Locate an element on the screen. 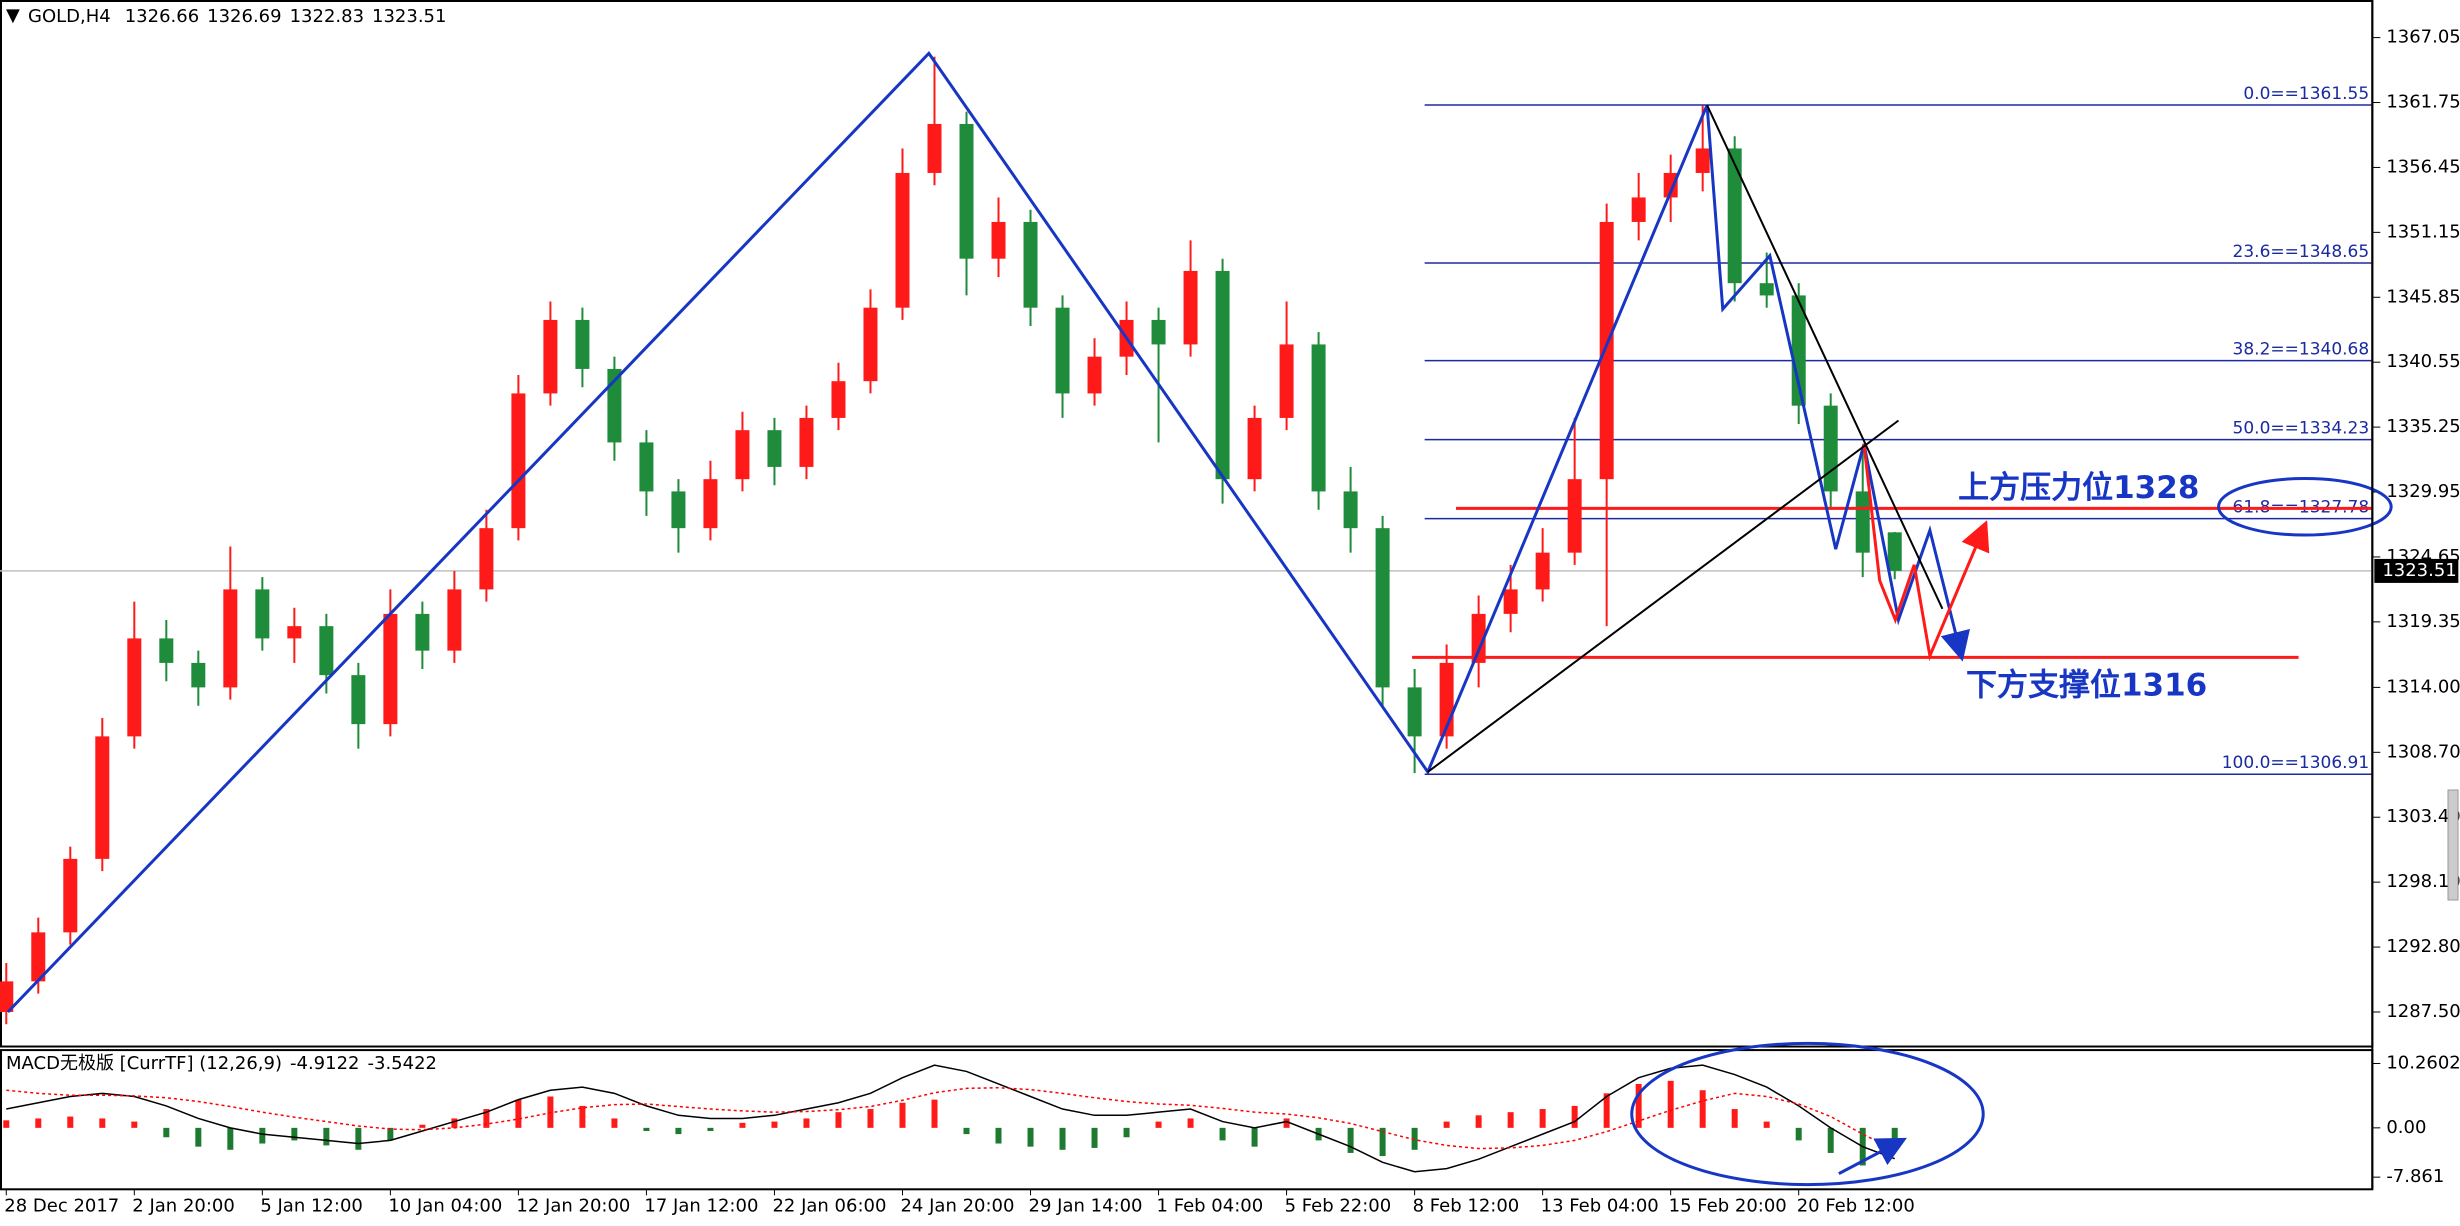 The width and height of the screenshot is (2460, 1226). y-tick-label: 1298.10 is located at coordinates (2423, 881).